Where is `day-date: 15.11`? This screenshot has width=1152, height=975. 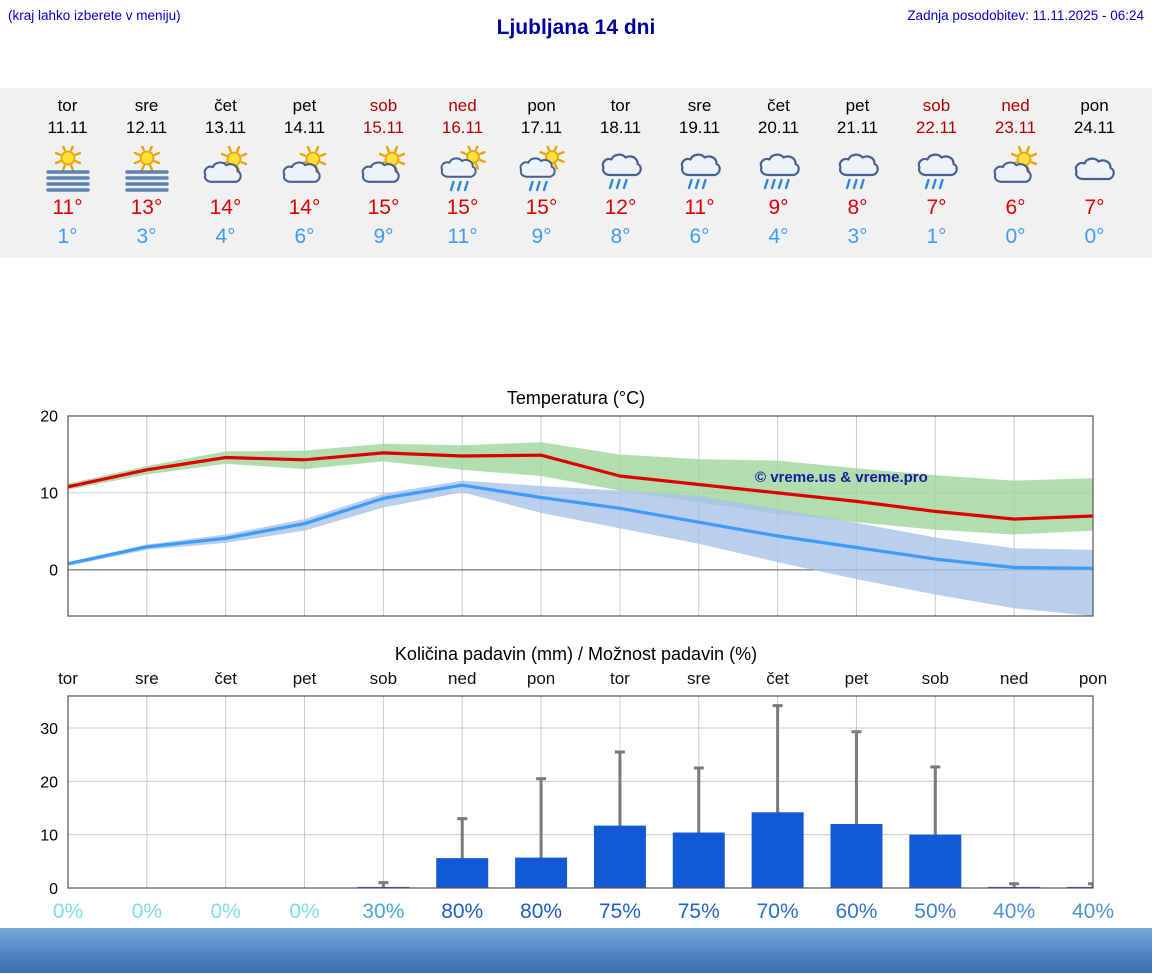 day-date: 15.11 is located at coordinates (383, 127).